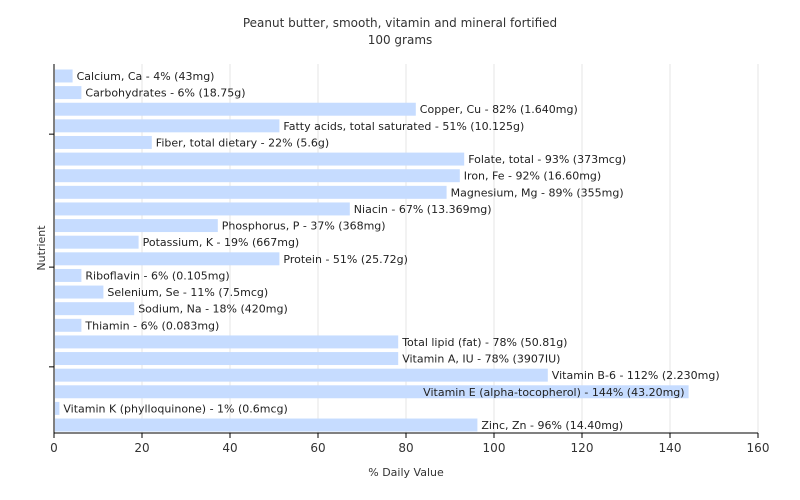  Describe the element at coordinates (141, 448) in the screenshot. I see `x-tick-label-20: 20` at that location.